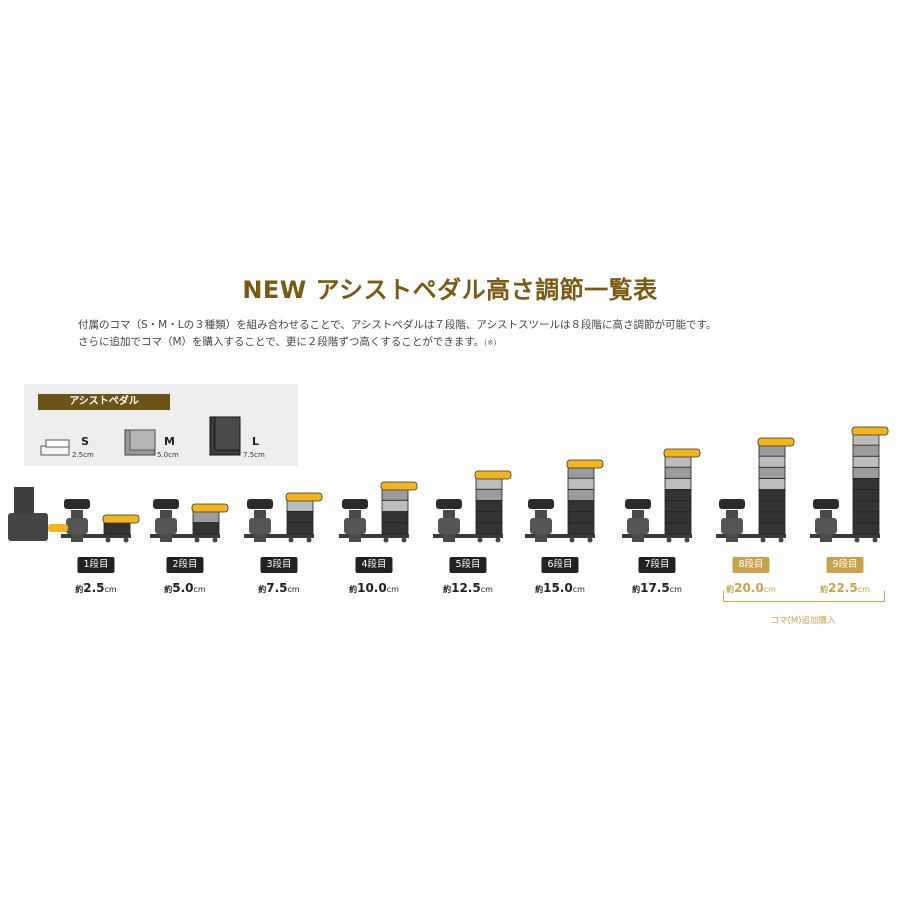  I want to click on legend-tag: アシストペダル, so click(104, 402).